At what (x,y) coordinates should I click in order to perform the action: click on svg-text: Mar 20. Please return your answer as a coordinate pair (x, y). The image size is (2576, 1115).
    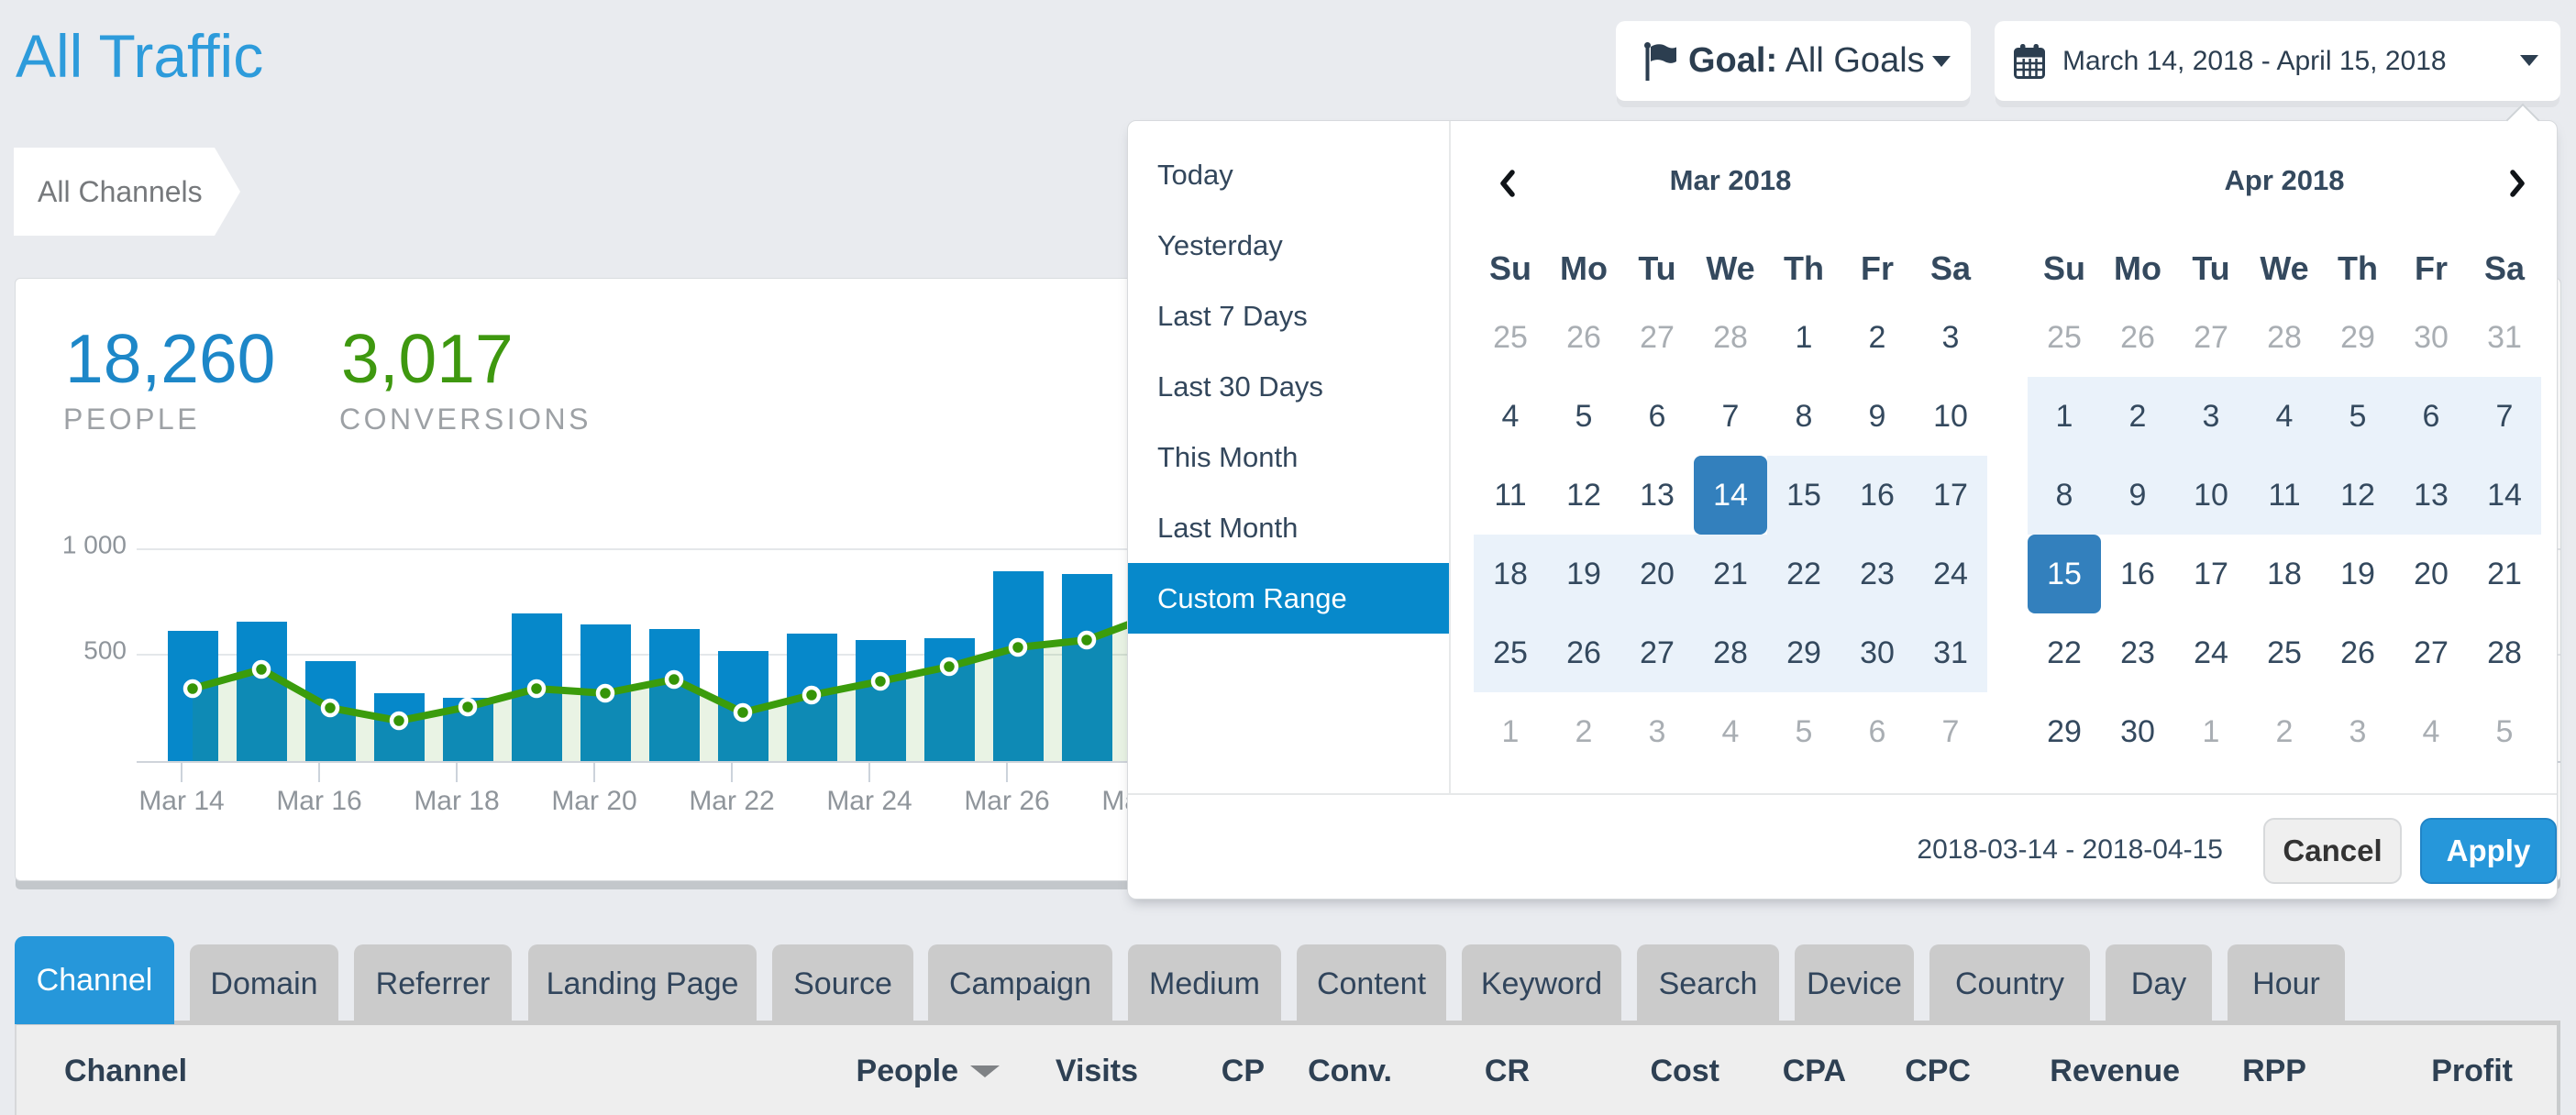
    Looking at the image, I should click on (593, 801).